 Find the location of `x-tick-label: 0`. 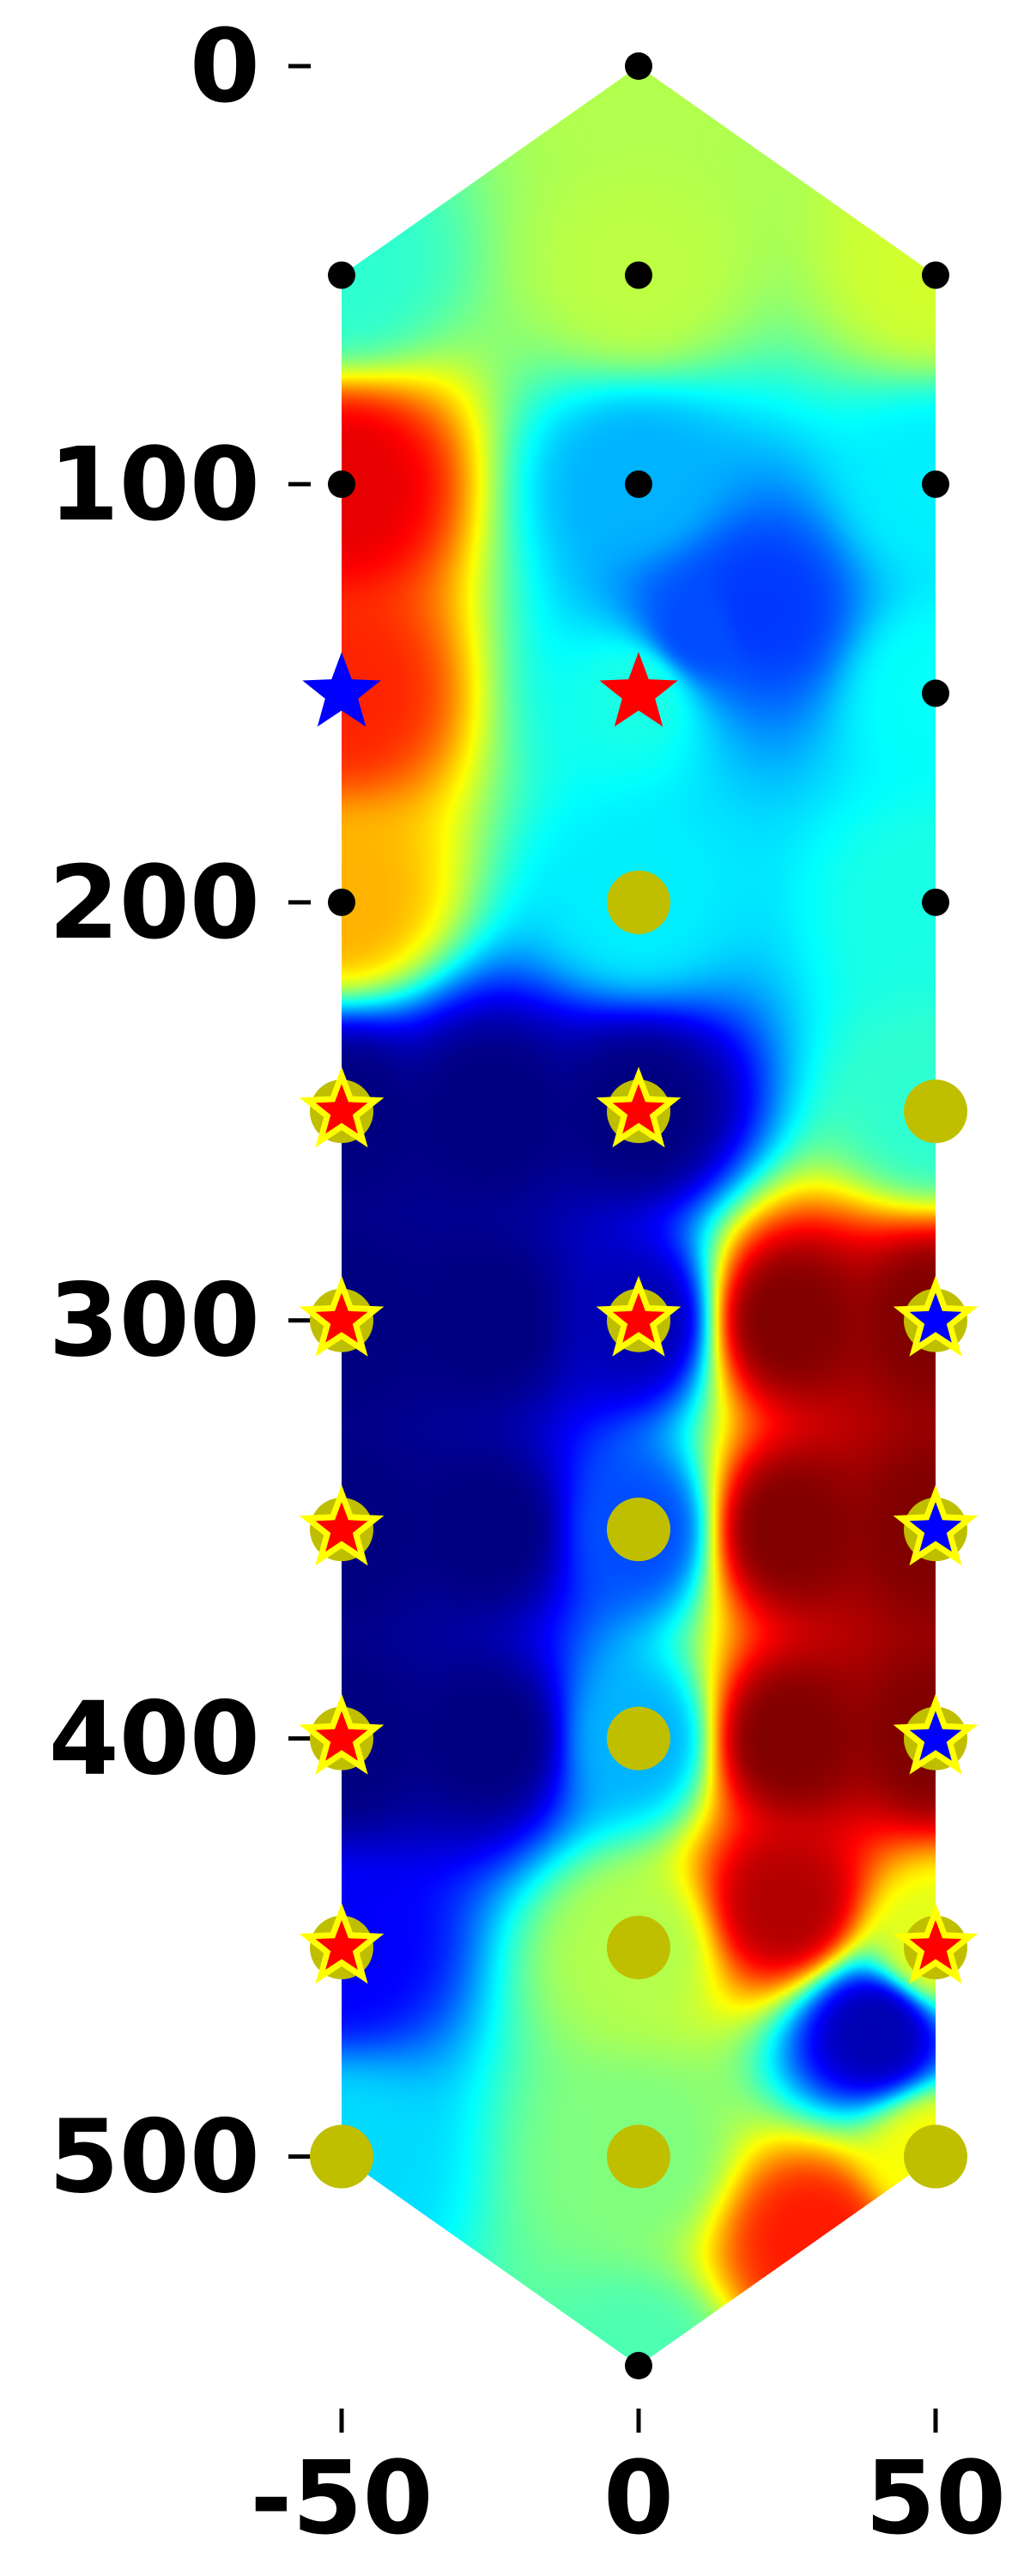

x-tick-label: 0 is located at coordinates (638, 2498).